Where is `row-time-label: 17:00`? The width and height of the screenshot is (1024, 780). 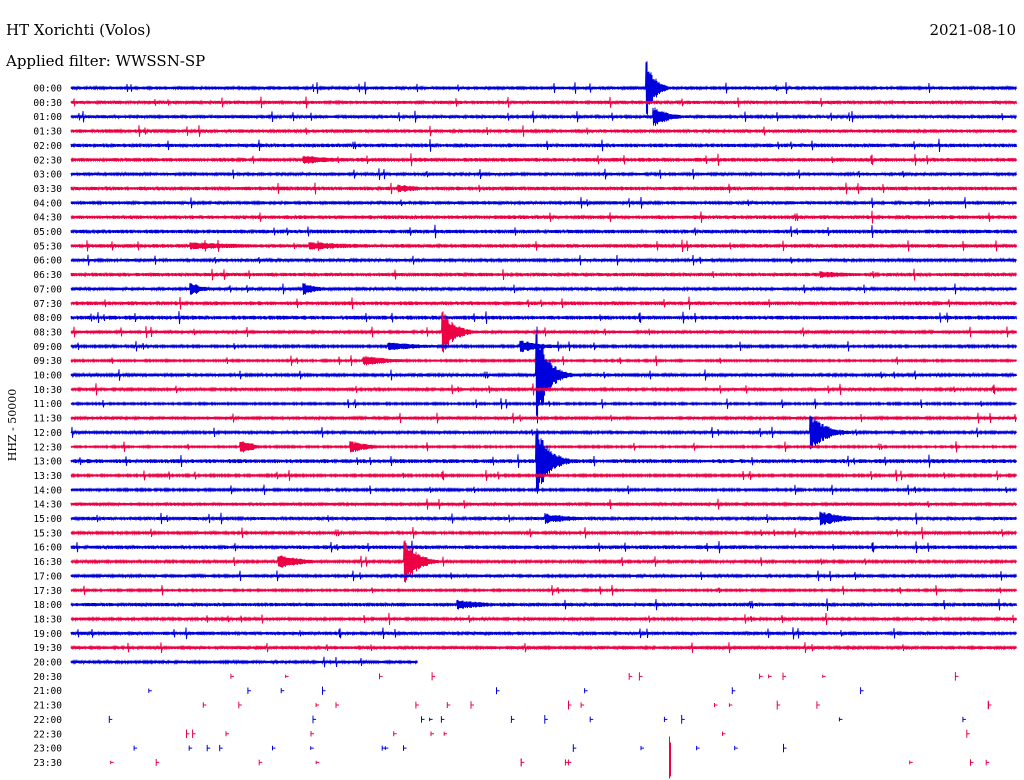
row-time-label: 17:00 is located at coordinates (47, 576).